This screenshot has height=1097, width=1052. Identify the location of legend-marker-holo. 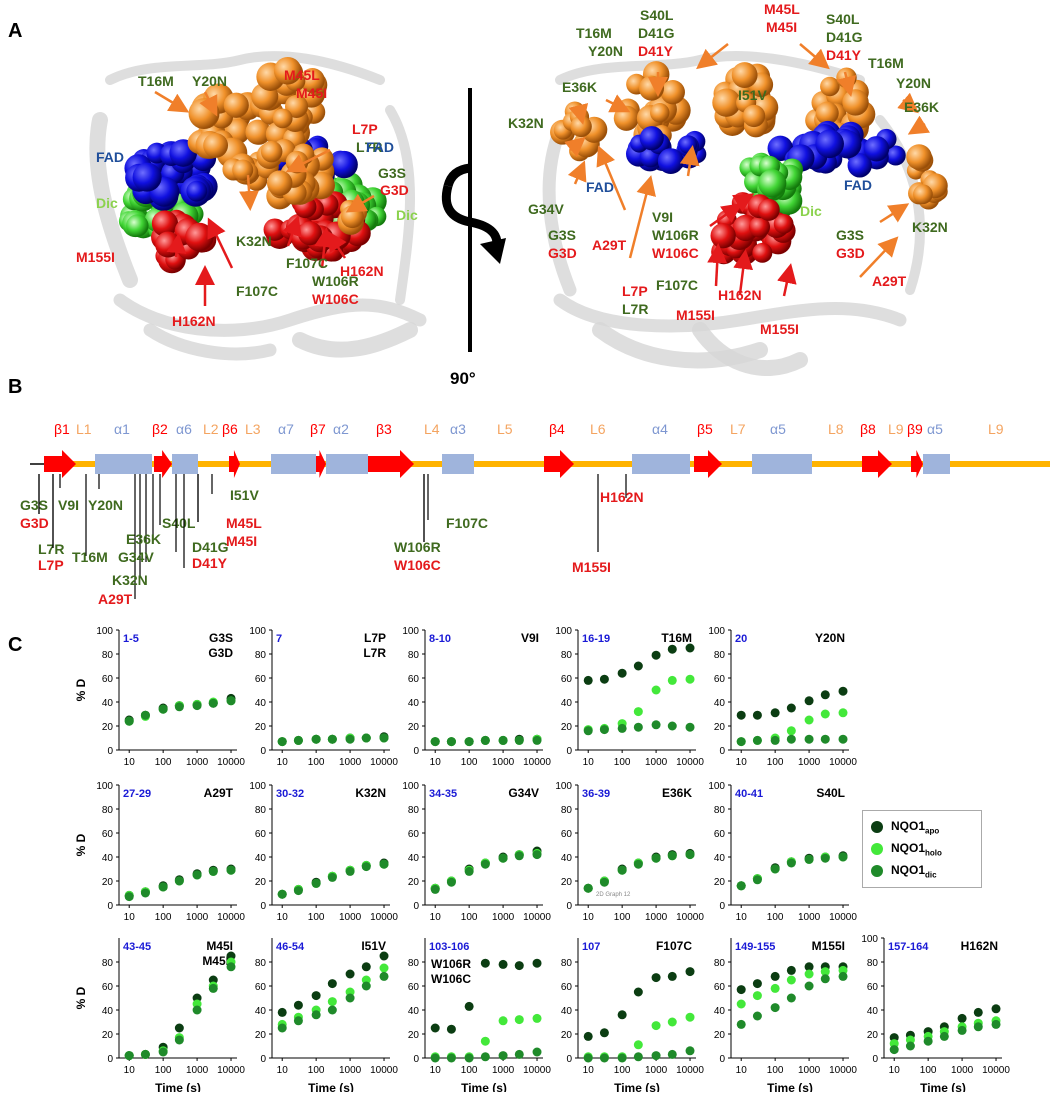
(877, 849).